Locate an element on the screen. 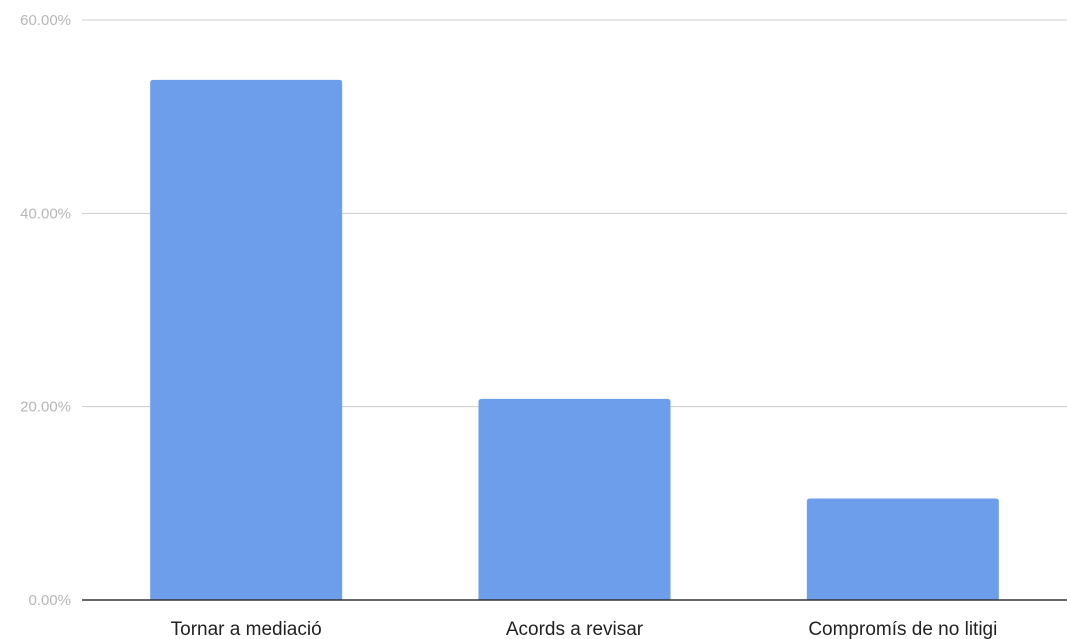 This screenshot has height=639, width=1067. y-tick-label: 60.00% is located at coordinates (45, 20).